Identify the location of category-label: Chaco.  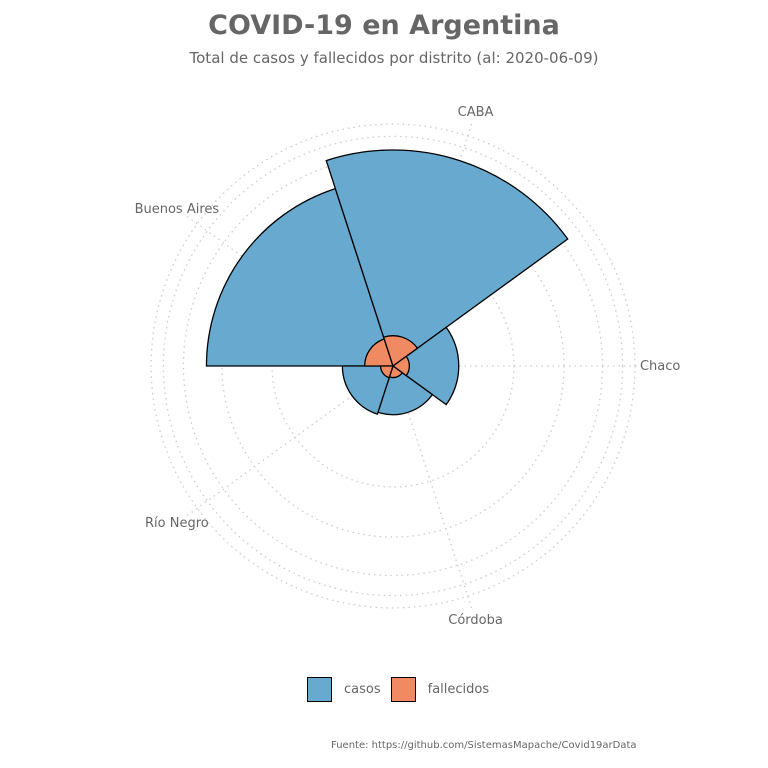
(660, 366).